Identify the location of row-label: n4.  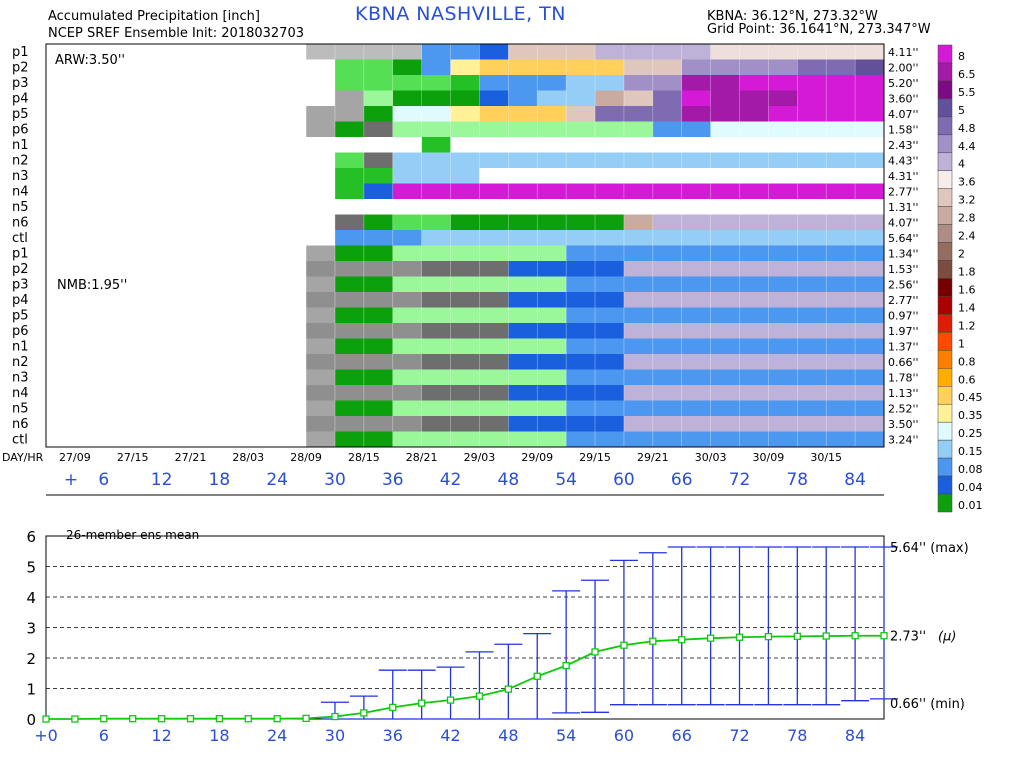
(20, 192).